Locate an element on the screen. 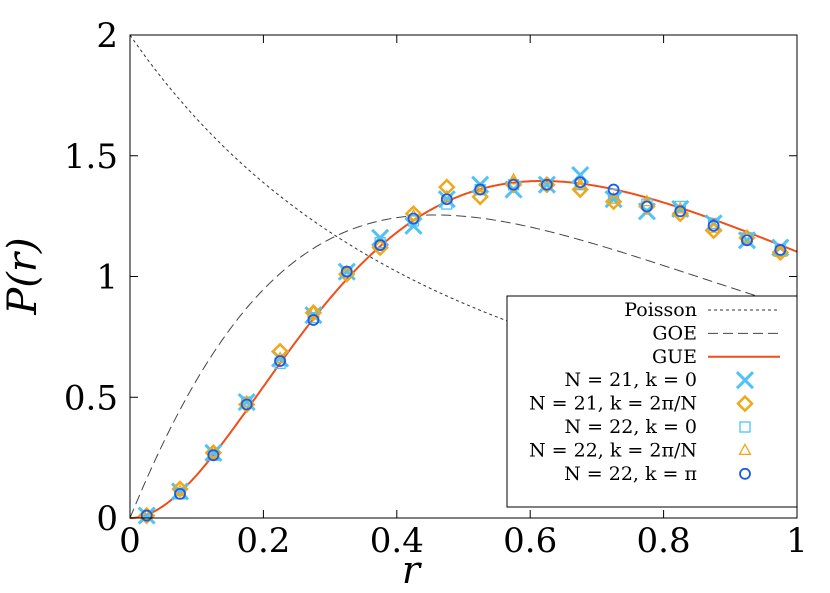 This screenshot has width=830, height=593. legend-label: N = 21, k = 0 is located at coordinates (631, 380).